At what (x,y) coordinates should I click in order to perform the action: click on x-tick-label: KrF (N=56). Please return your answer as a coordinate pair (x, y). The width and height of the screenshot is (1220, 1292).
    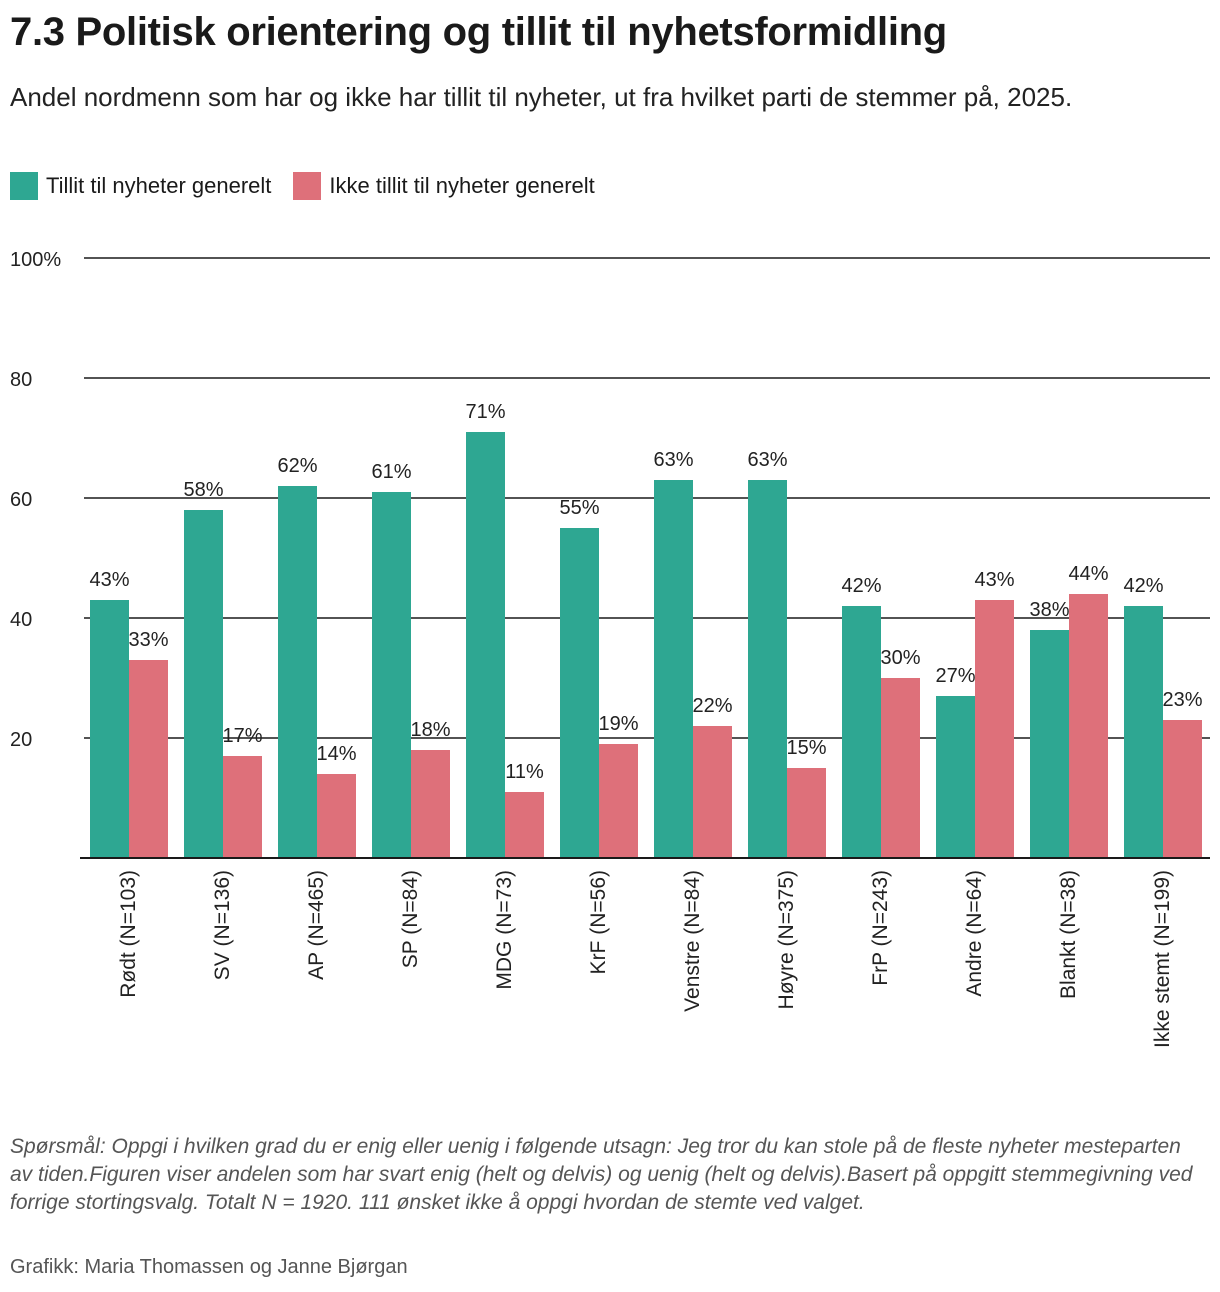
    Looking at the image, I should click on (598, 922).